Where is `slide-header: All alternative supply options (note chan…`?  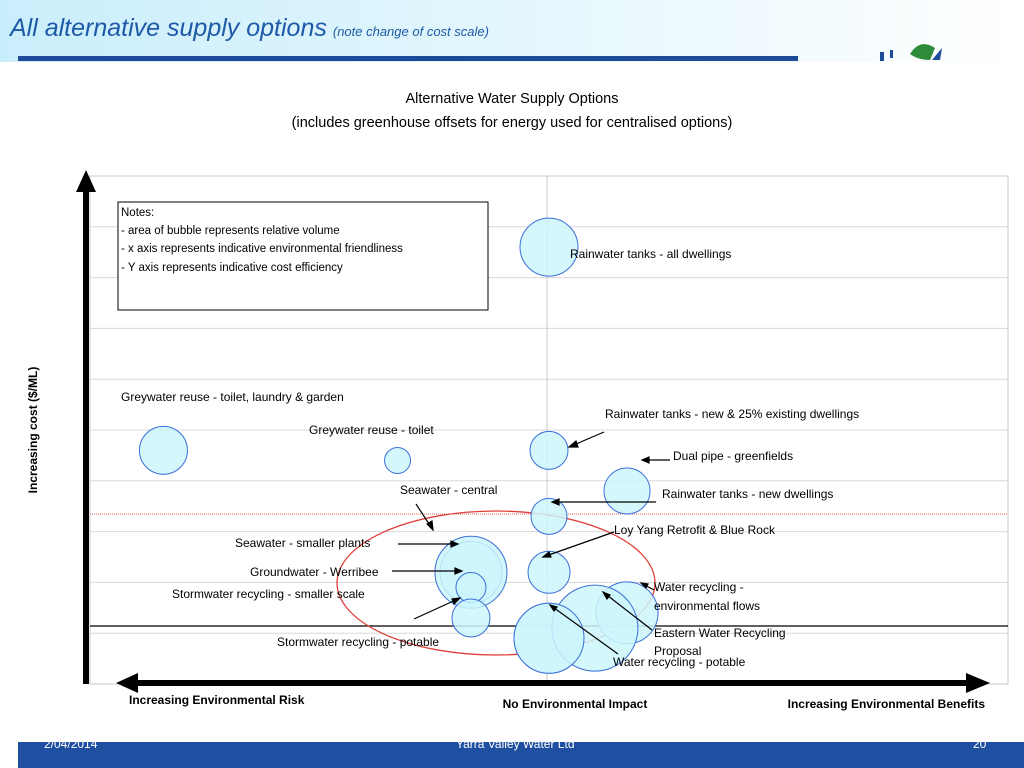
slide-header: All alternative supply options (note chan… is located at coordinates (512, 31).